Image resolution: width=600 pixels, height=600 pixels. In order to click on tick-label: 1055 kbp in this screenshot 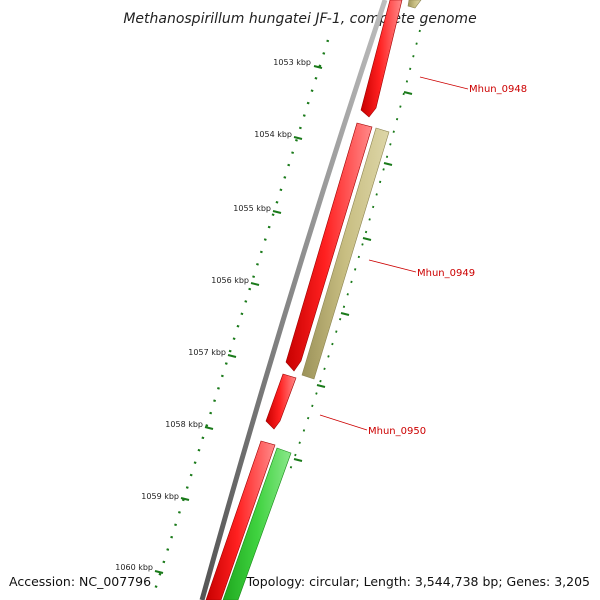, I will do `click(252, 208)`.